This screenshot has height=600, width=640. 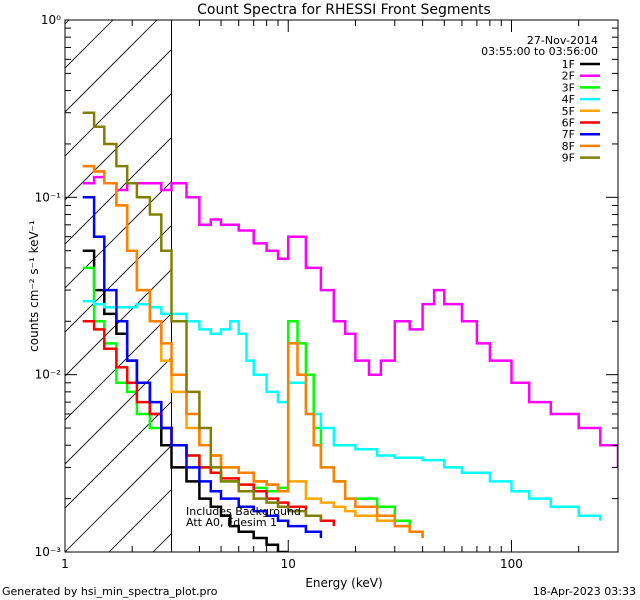 What do you see at coordinates (243, 511) in the screenshot?
I see `annotation-line-1: Includes Background` at bounding box center [243, 511].